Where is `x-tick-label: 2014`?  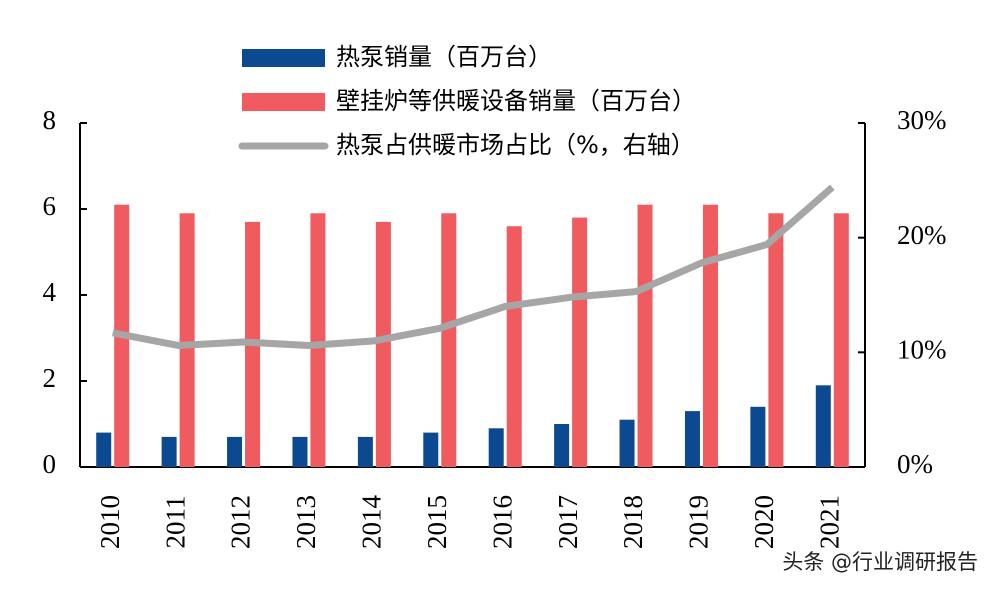
x-tick-label: 2014 is located at coordinates (372, 522).